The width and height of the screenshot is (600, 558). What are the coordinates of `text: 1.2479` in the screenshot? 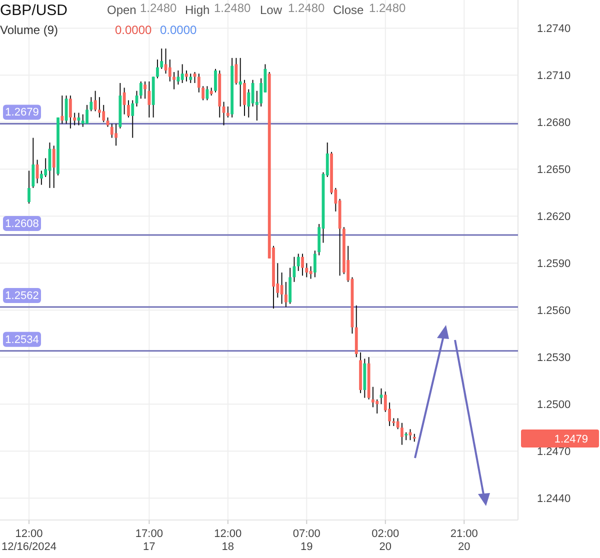 It's located at (571, 439).